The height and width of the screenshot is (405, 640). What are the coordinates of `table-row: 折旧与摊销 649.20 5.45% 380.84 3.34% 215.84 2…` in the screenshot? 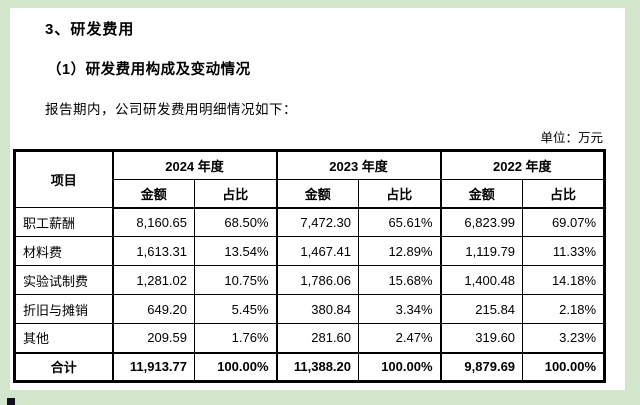 It's located at (310, 309).